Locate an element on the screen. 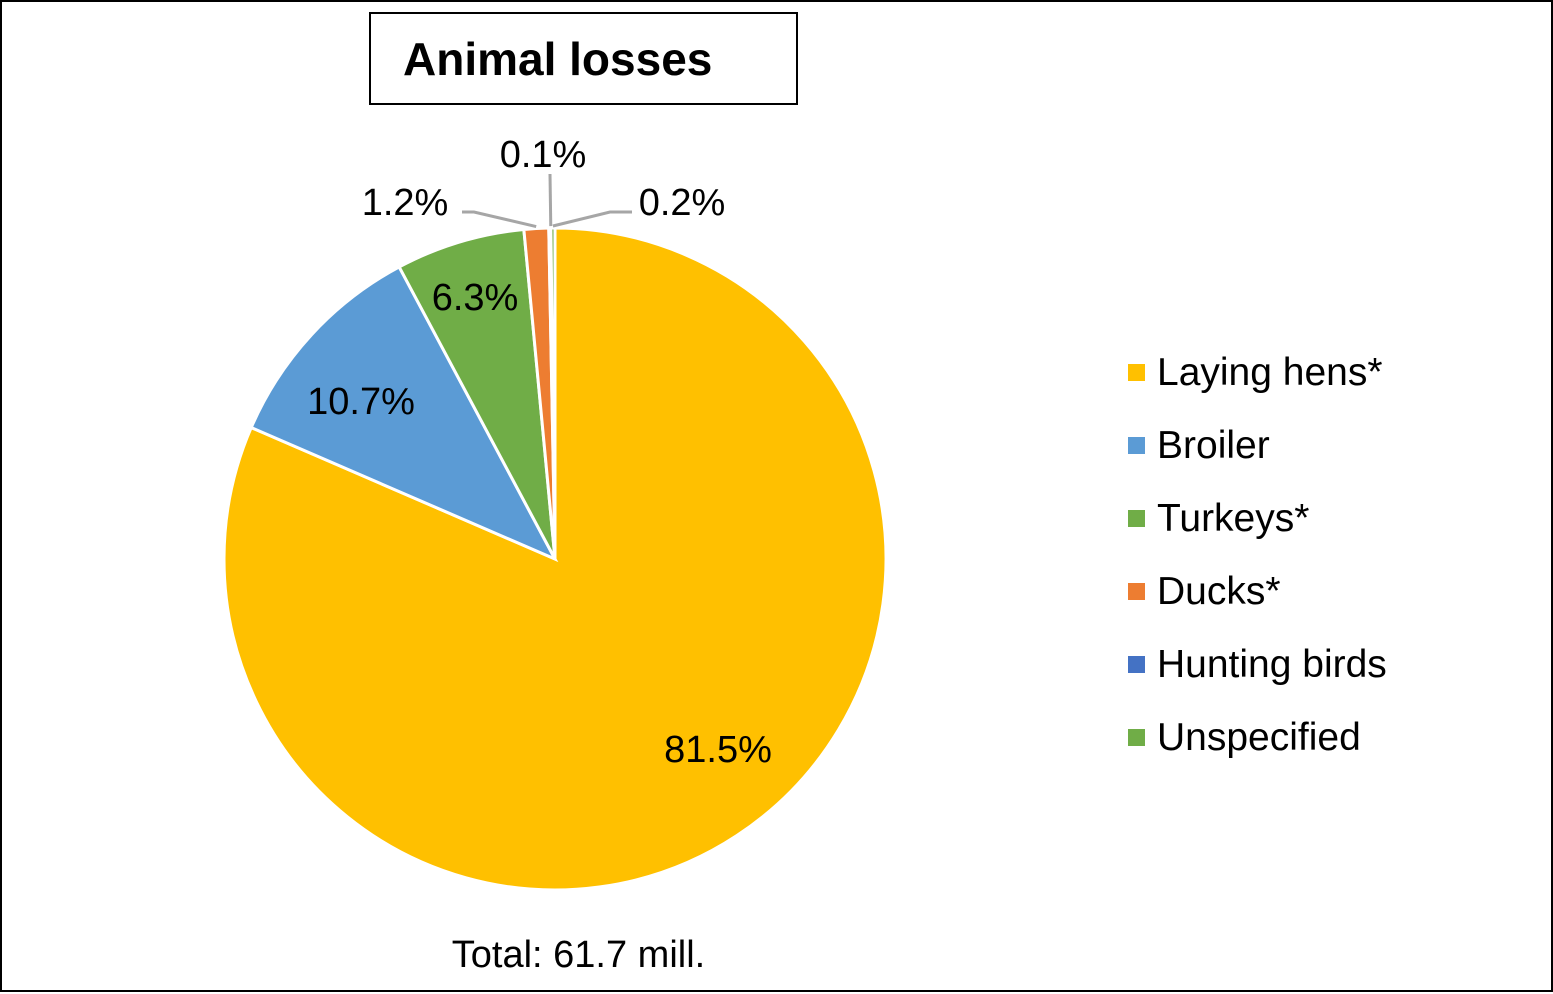 This screenshot has width=1553, height=994. legend-label: Ducks* is located at coordinates (1219, 591).